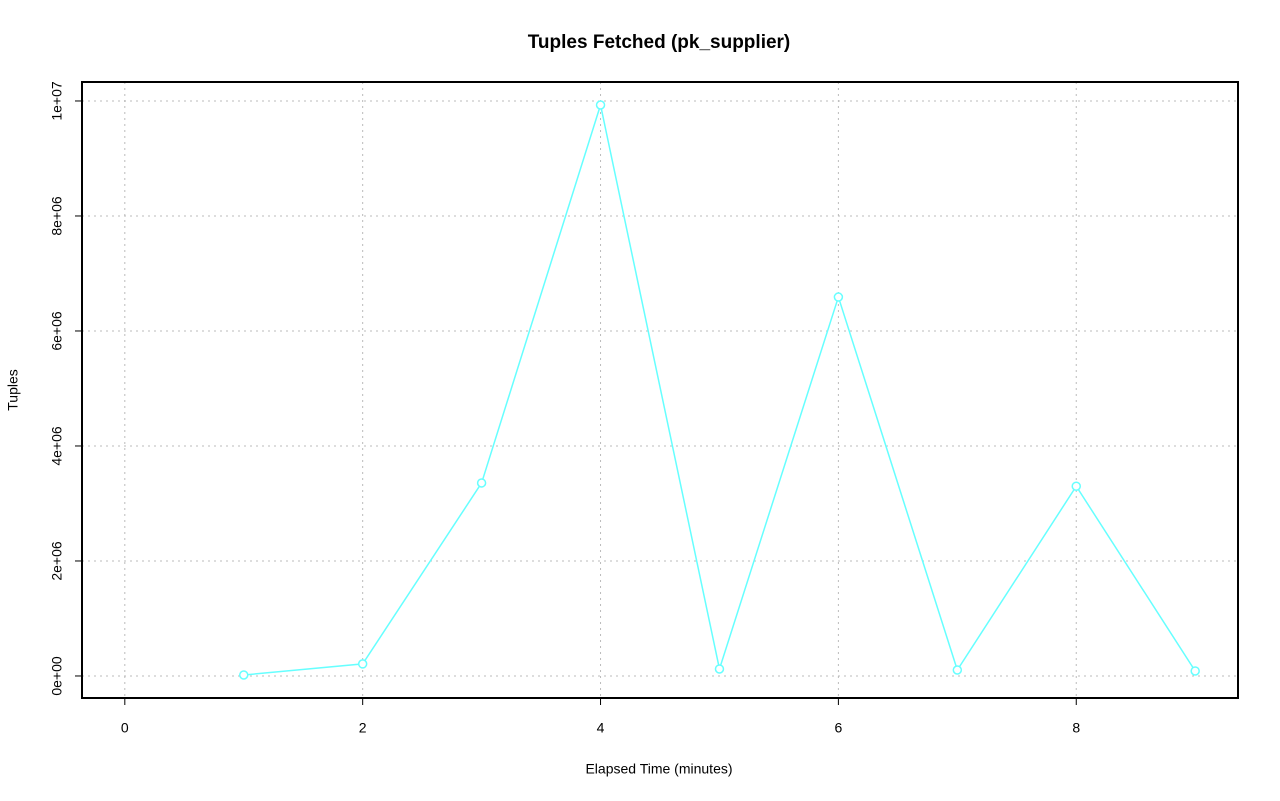 This screenshot has width=1280, height=801. I want to click on x-tick-label: 8, so click(1076, 728).